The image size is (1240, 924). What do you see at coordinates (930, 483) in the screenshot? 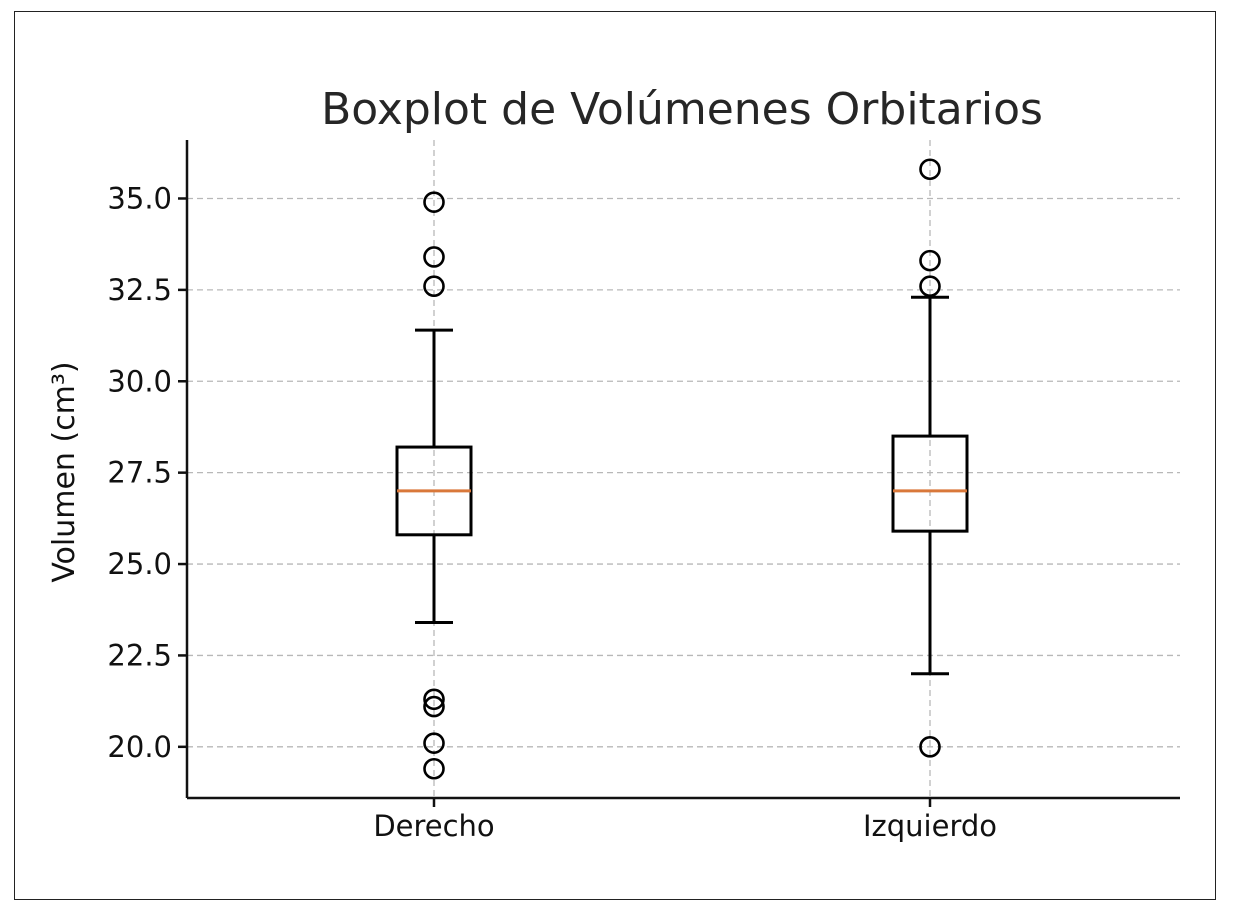
I see `iqr-box` at bounding box center [930, 483].